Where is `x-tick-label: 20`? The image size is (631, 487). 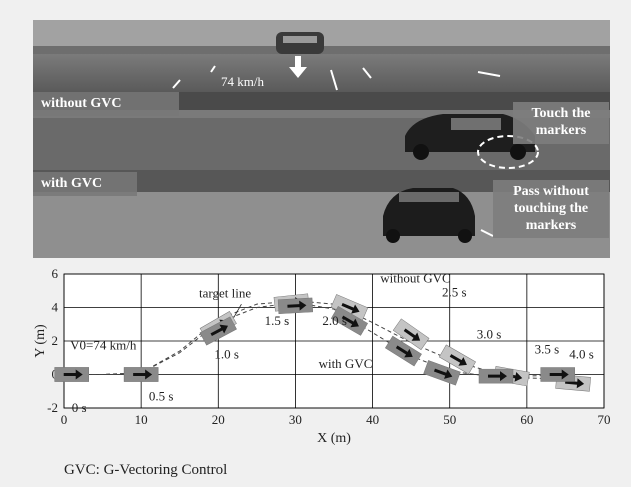
x-tick-label: 20 is located at coordinates (218, 419).